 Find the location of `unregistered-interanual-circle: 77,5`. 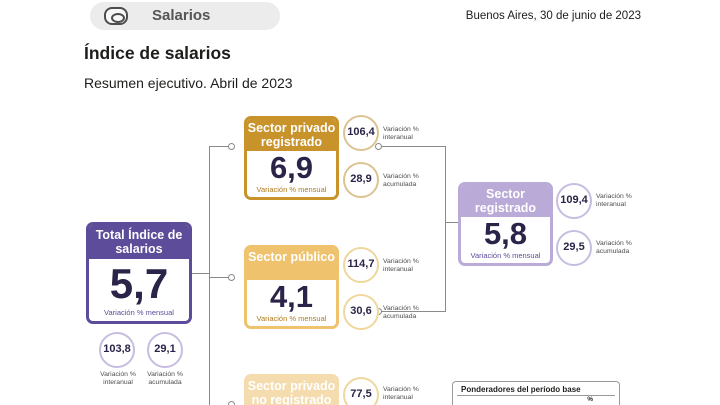

unregistered-interanual-circle: 77,5 is located at coordinates (361, 391).